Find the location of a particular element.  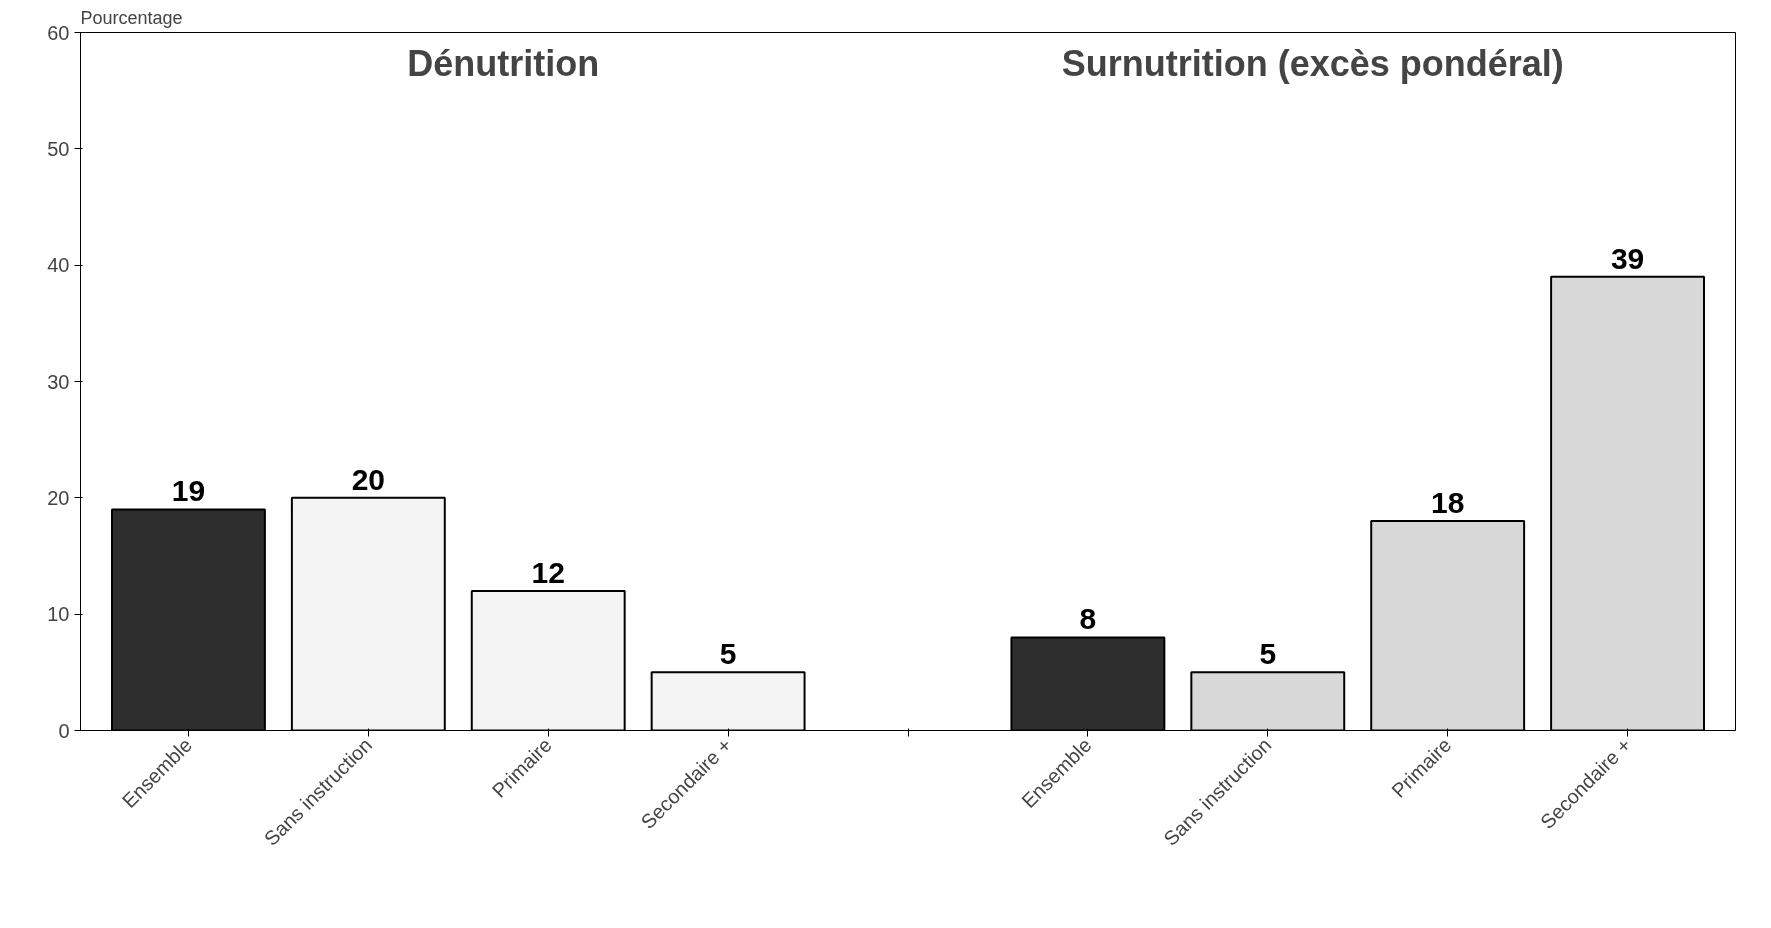

data-label: 19 is located at coordinates (188, 491).